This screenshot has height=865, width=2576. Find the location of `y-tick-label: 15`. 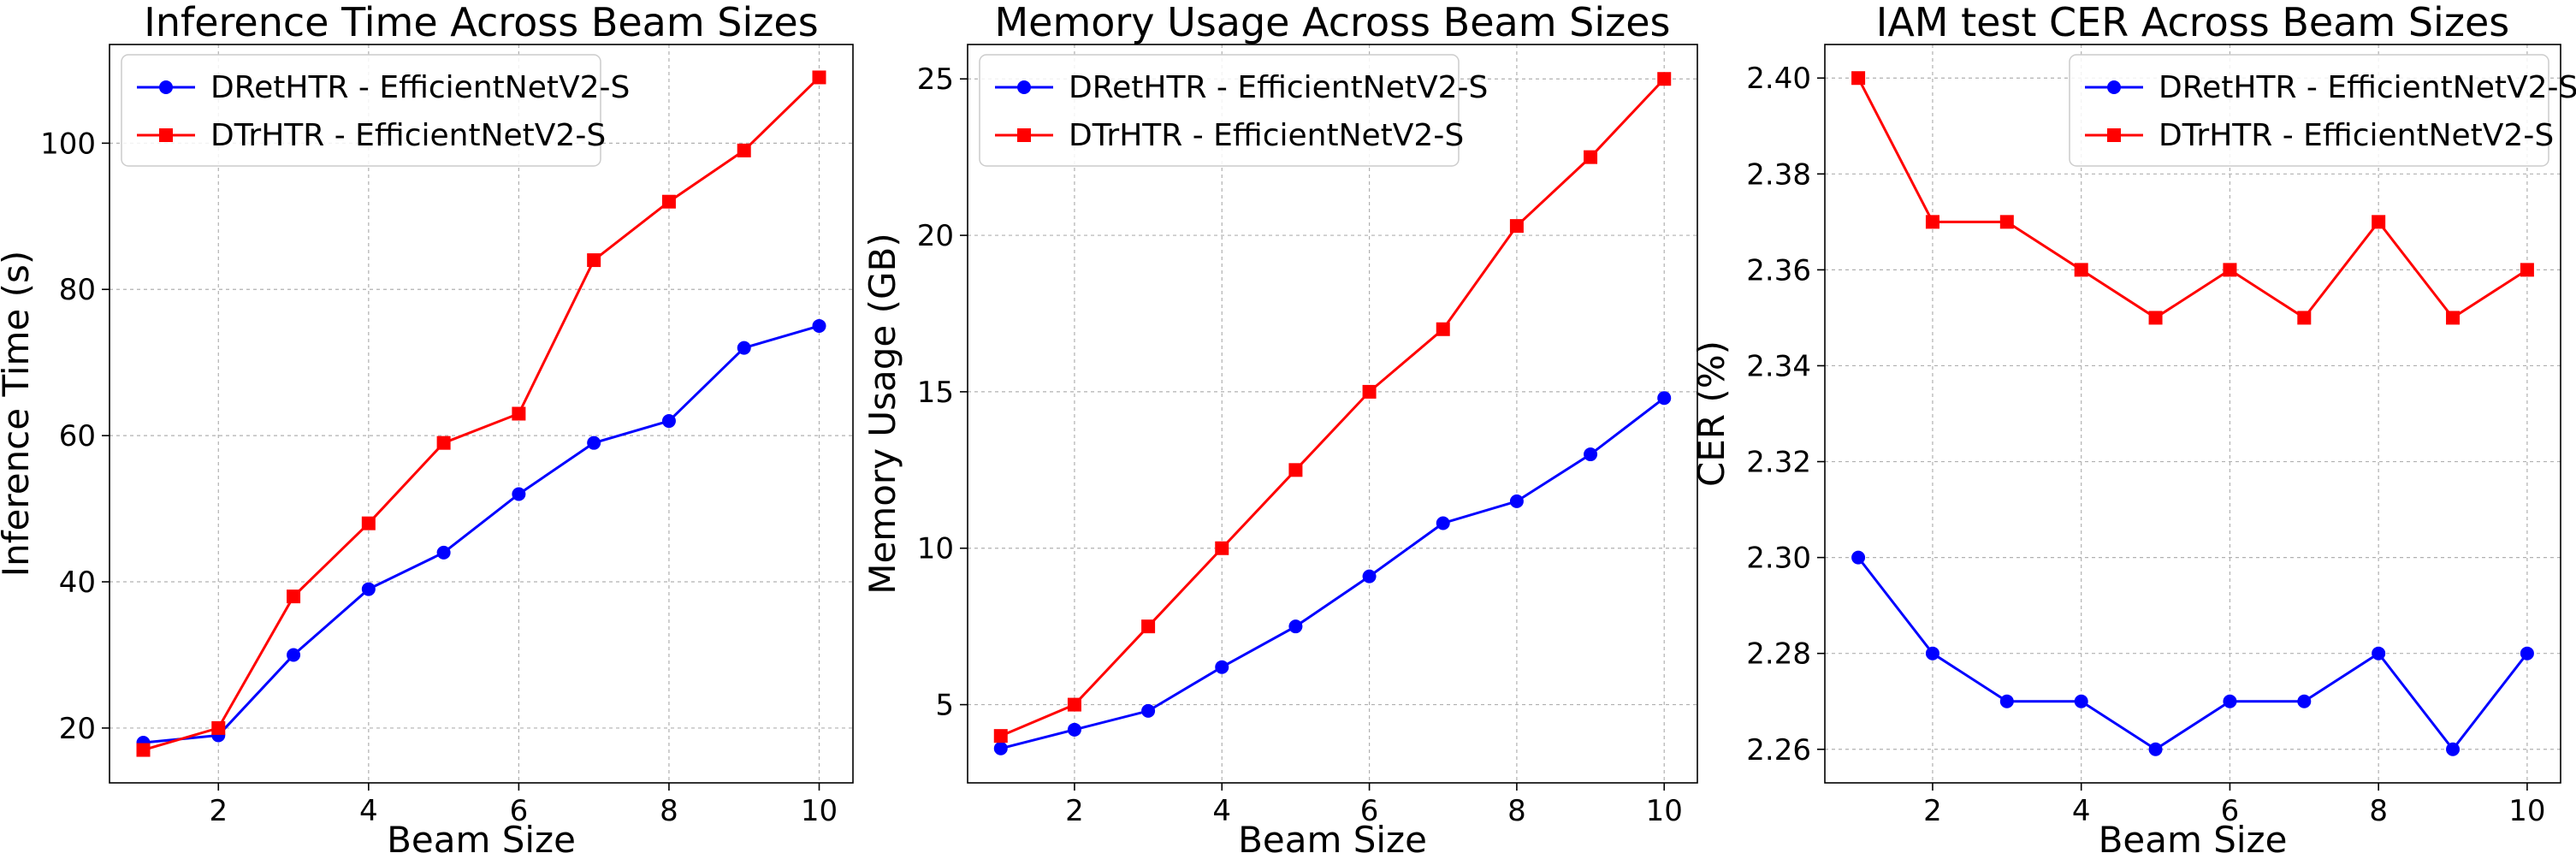

y-tick-label: 15 is located at coordinates (935, 393).